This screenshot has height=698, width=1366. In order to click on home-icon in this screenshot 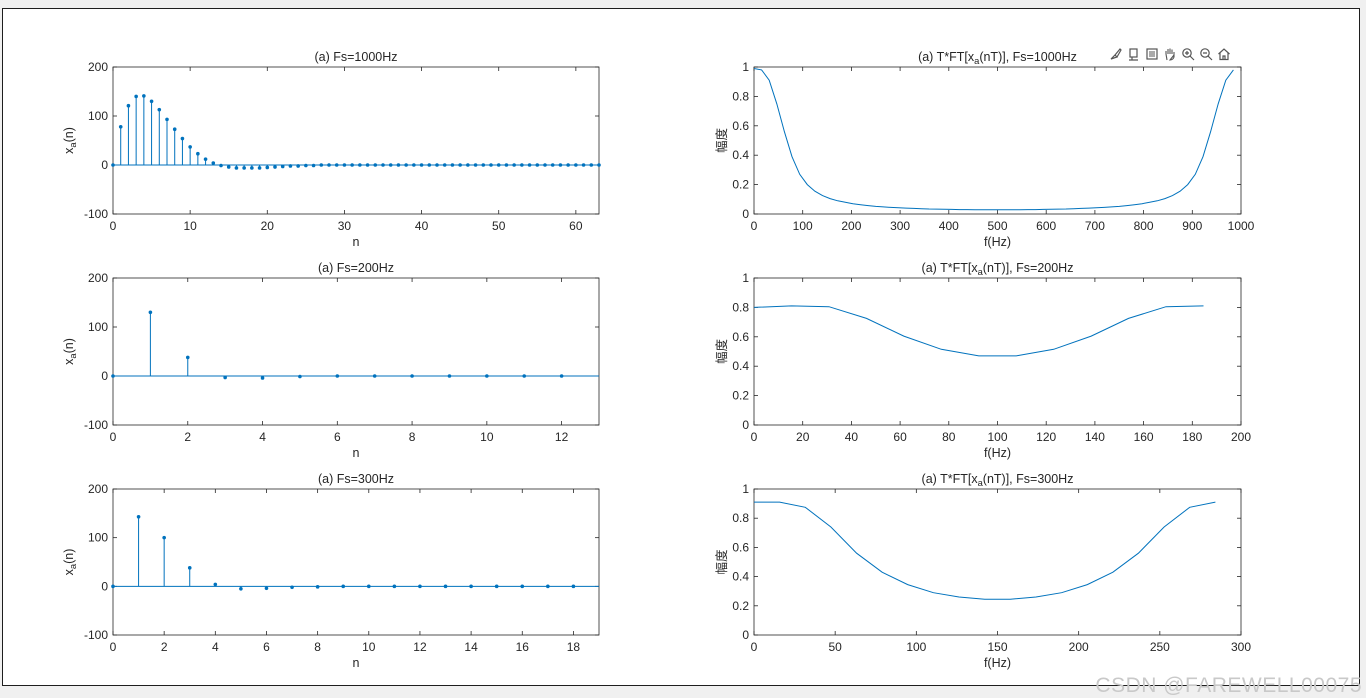, I will do `click(1224, 54)`.